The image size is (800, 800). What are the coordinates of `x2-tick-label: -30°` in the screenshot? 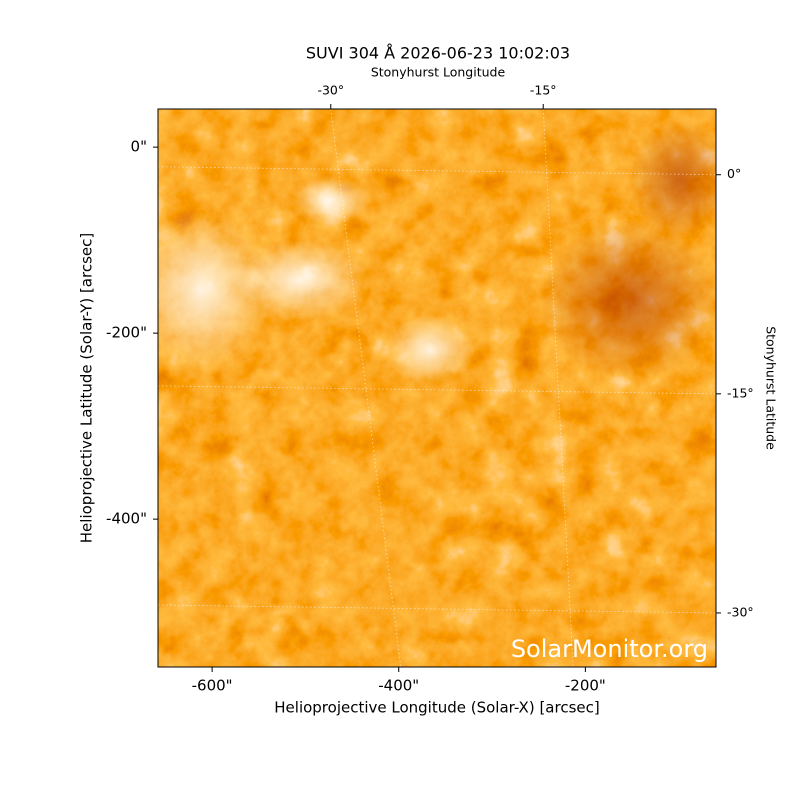 It's located at (330, 90).